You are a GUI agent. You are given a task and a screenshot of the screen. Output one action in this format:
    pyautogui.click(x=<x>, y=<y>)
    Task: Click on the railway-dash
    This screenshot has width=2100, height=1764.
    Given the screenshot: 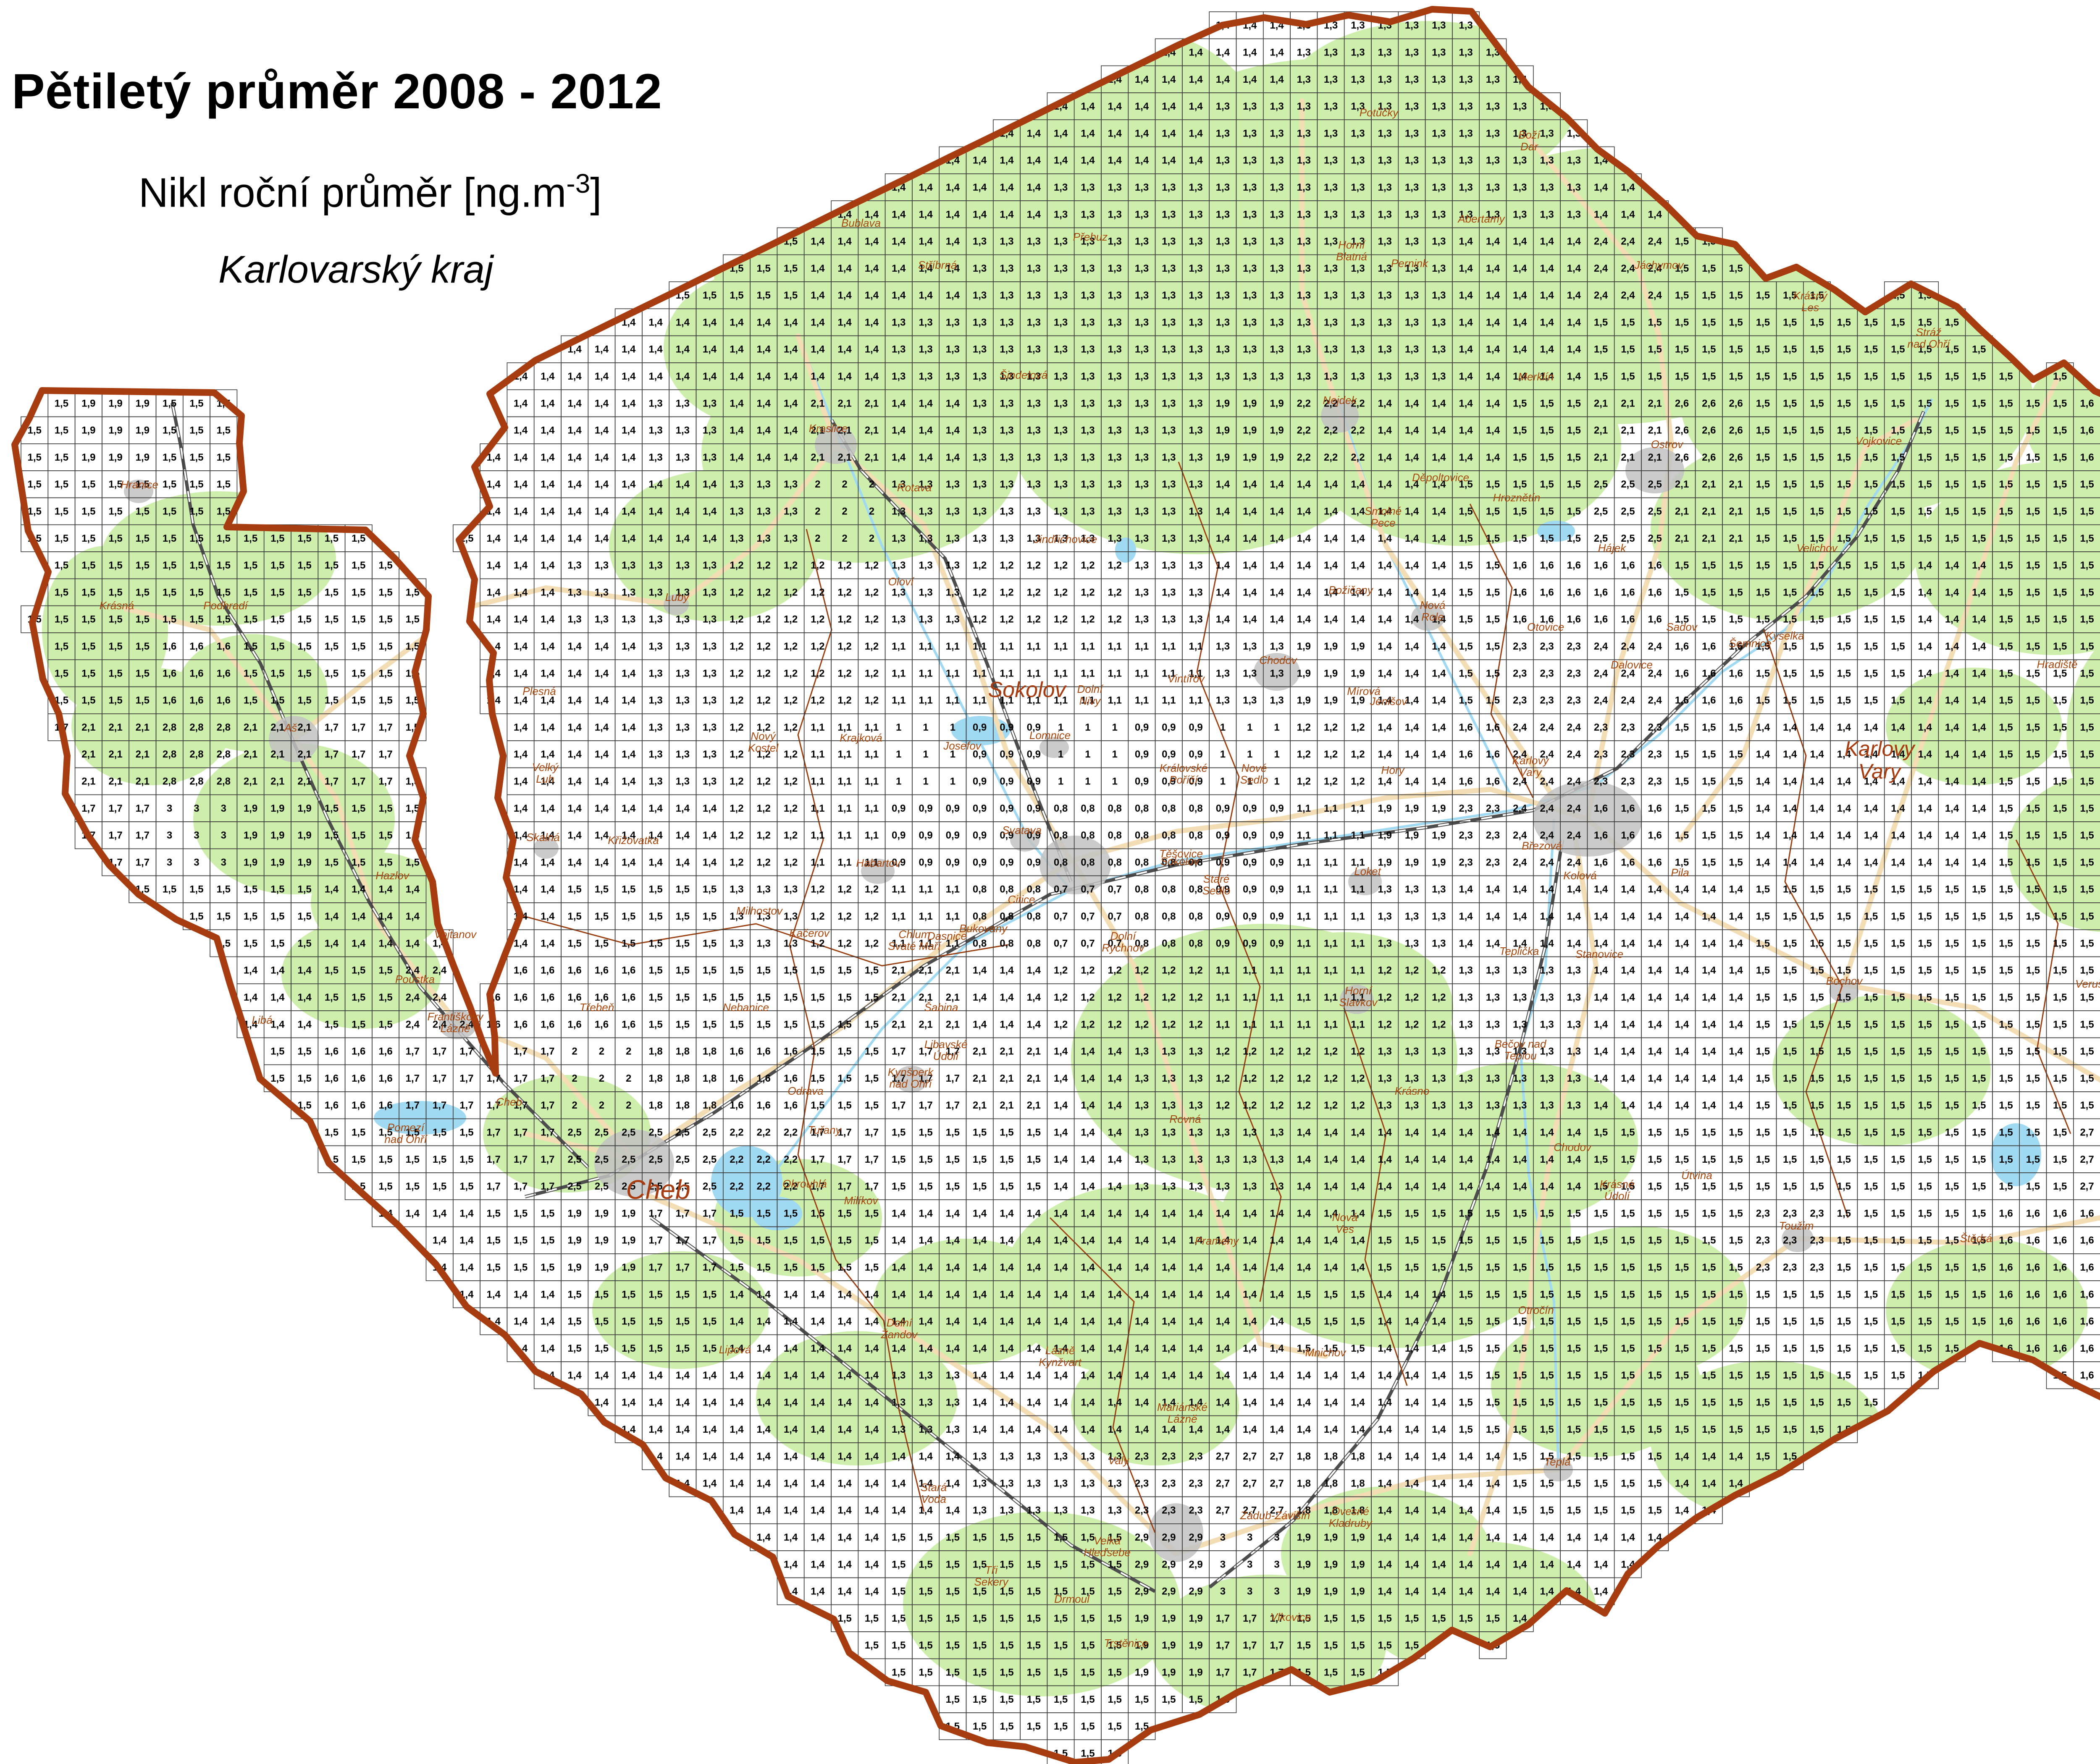 What is the action you would take?
    pyautogui.click(x=902, y=1404)
    